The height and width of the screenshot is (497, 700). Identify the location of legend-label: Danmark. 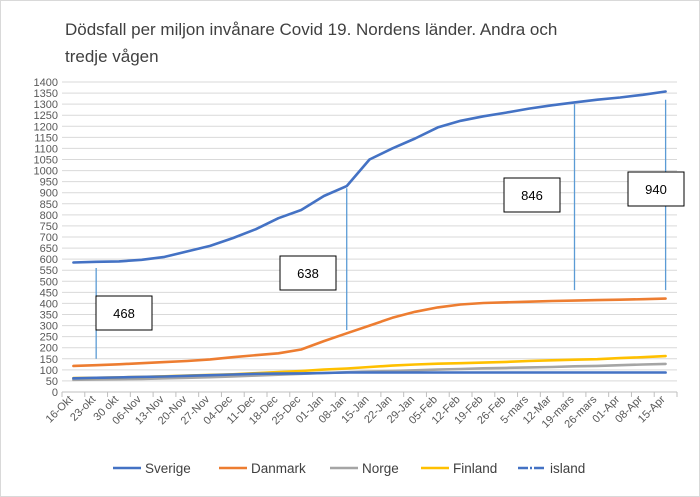
(278, 468).